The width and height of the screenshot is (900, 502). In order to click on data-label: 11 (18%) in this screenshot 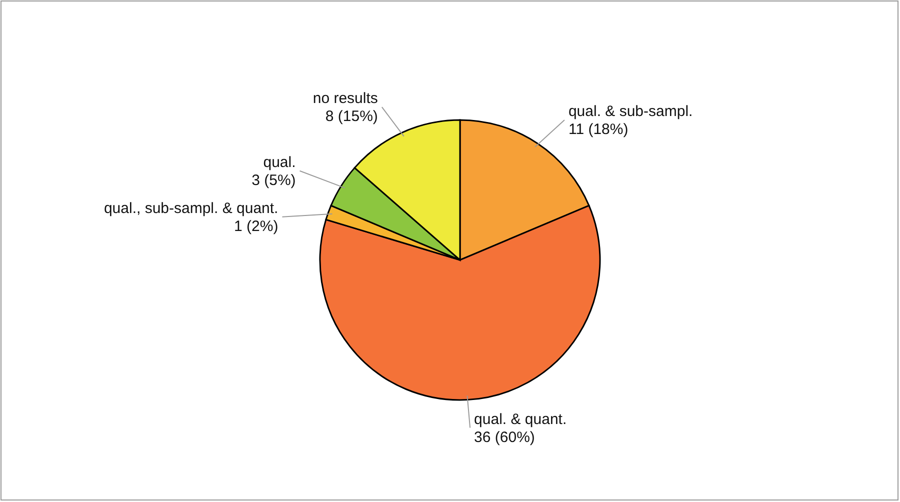, I will do `click(598, 129)`.